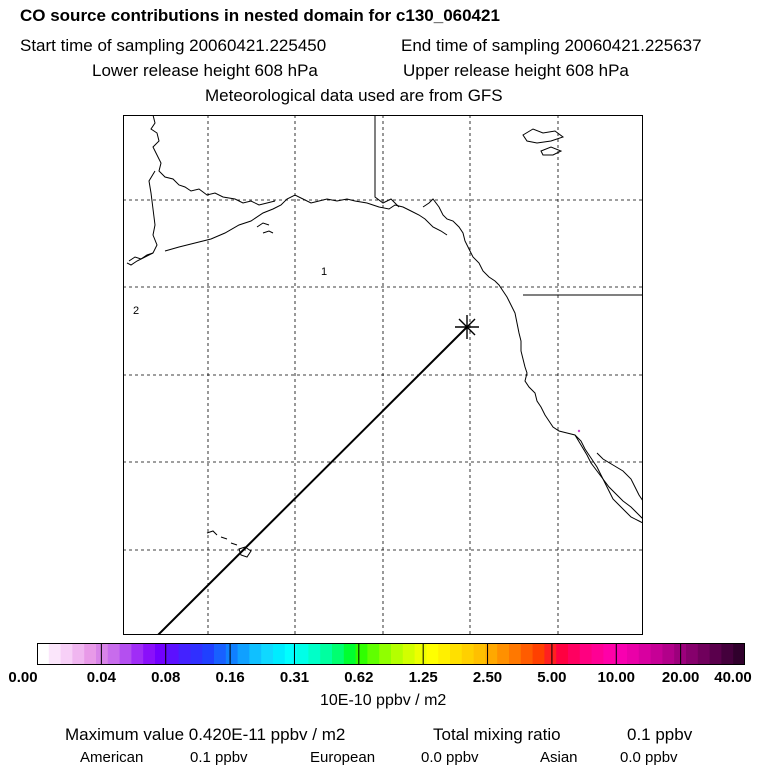 The height and width of the screenshot is (768, 768). Describe the element at coordinates (230, 677) in the screenshot. I see `colorbar-tick-label: 0.16` at that location.